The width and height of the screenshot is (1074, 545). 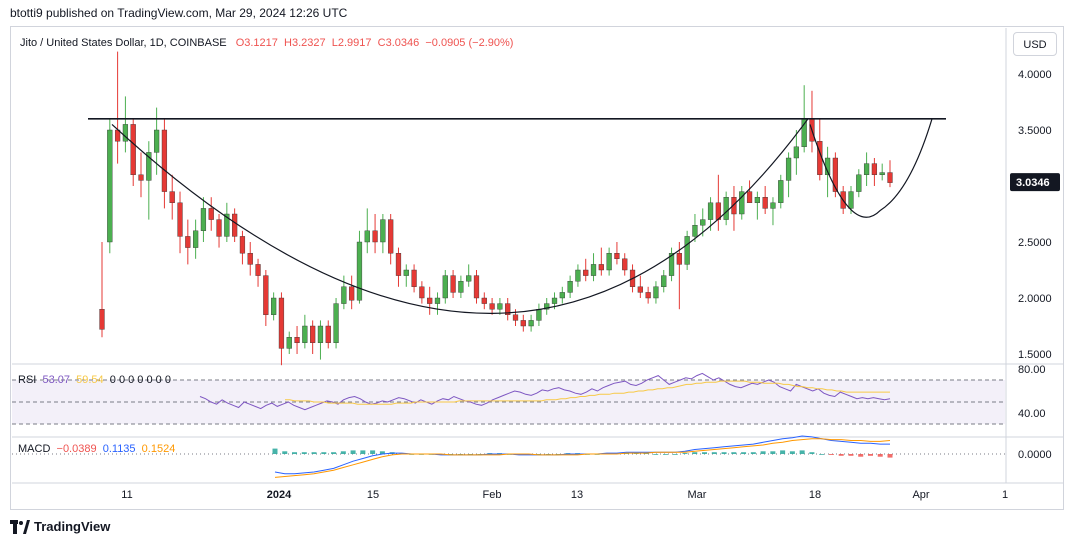 I want to click on macd-signal-line, so click(x=582, y=458).